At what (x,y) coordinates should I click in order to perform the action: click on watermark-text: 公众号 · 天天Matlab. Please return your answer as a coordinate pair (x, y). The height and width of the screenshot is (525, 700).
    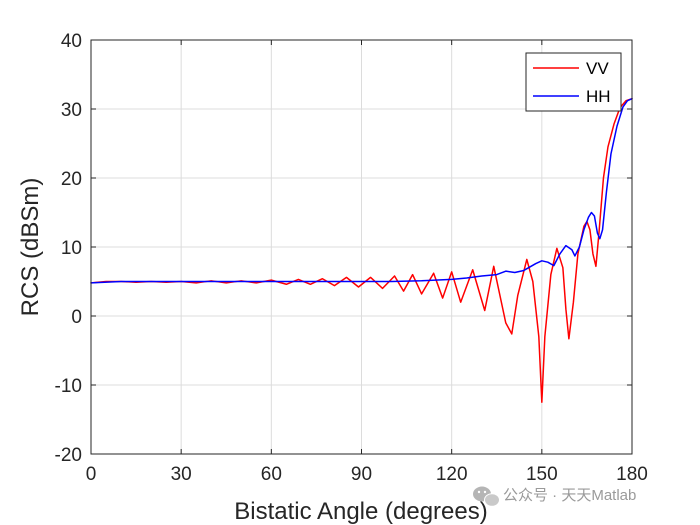
    Looking at the image, I should click on (569, 495).